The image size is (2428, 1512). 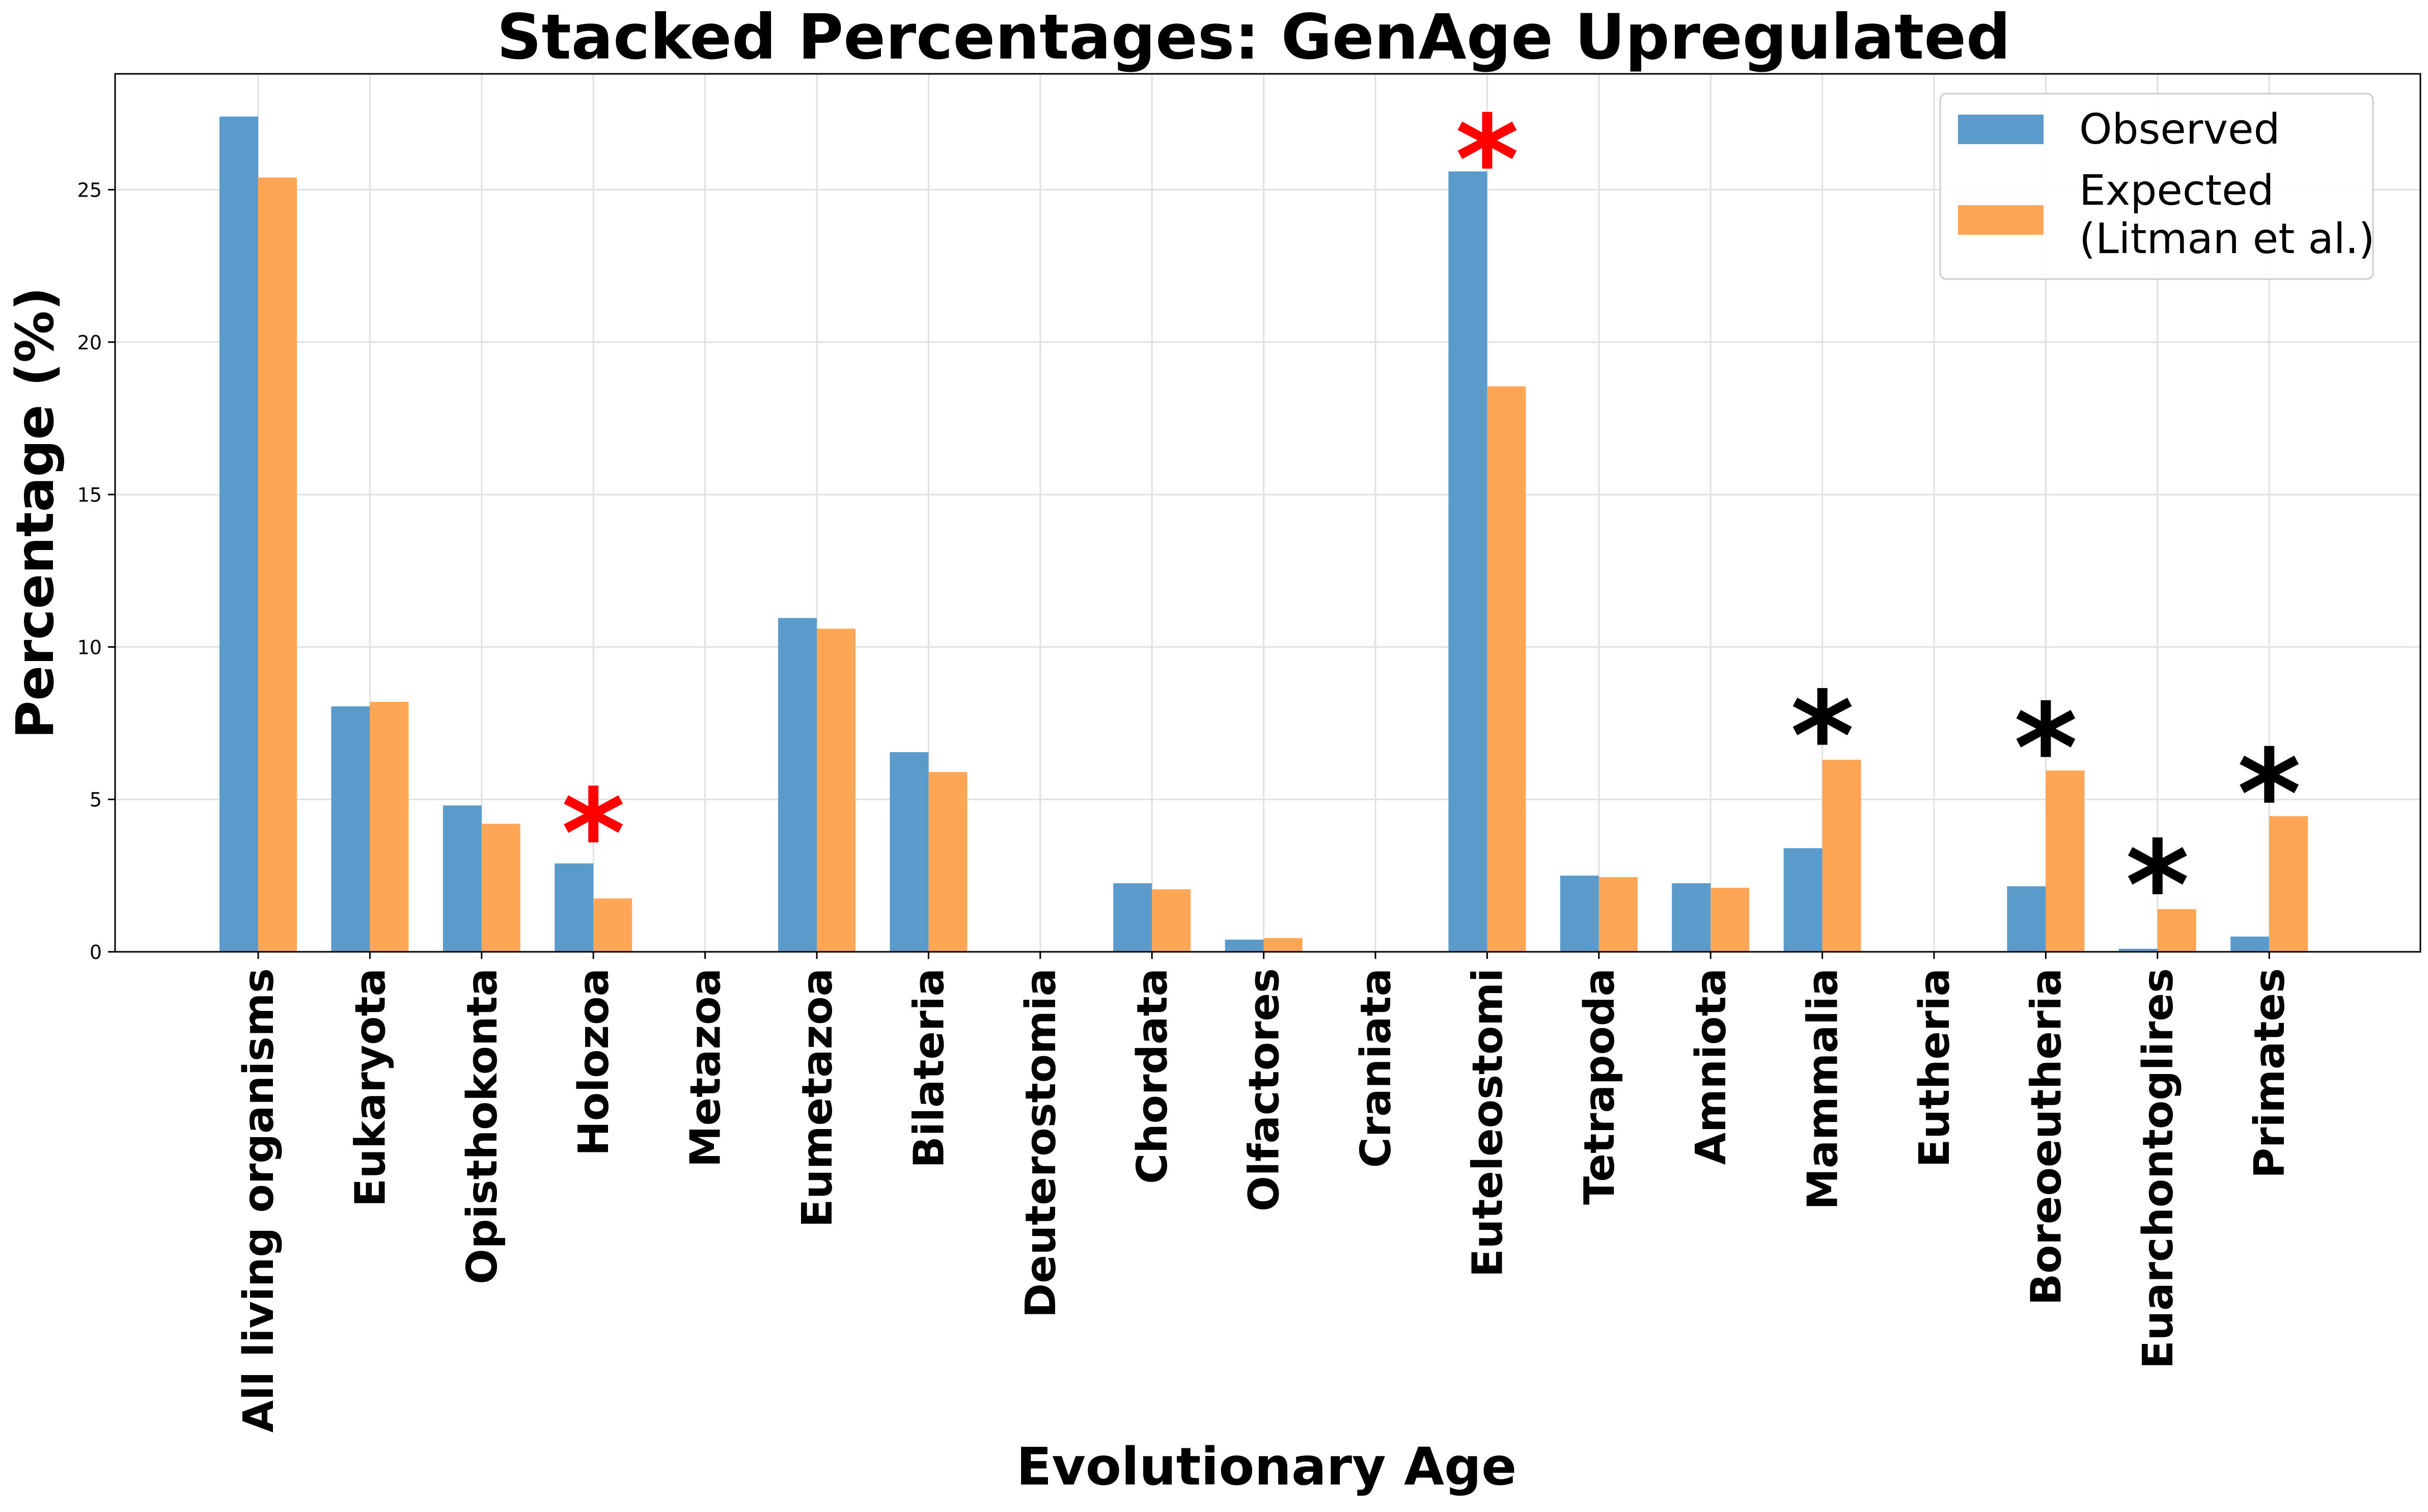 I want to click on y-tick-label: 5, so click(x=96, y=800).